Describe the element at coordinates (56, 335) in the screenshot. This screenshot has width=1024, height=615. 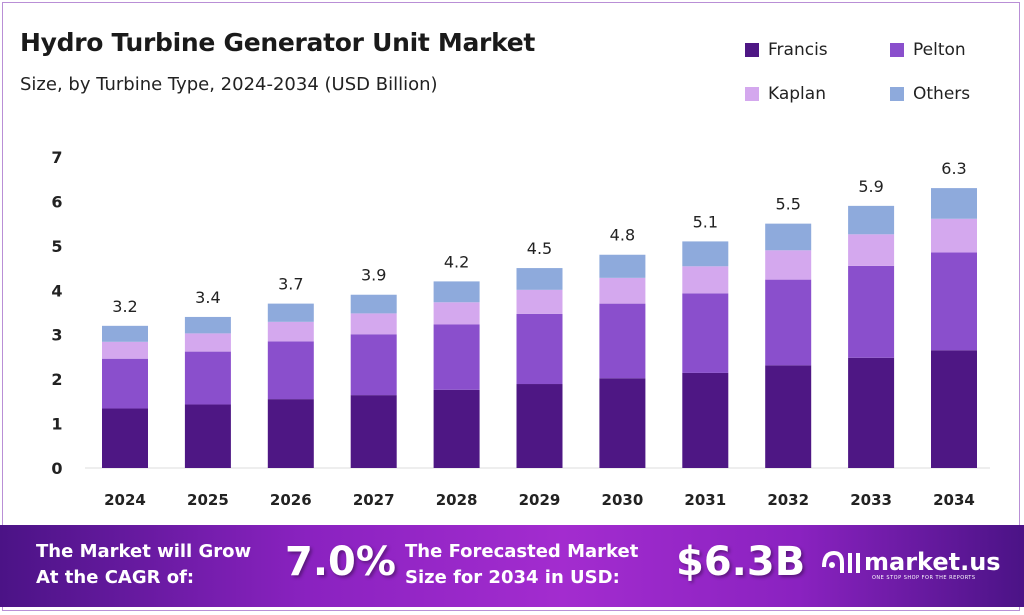
I see `y-tick-label: 3` at that location.